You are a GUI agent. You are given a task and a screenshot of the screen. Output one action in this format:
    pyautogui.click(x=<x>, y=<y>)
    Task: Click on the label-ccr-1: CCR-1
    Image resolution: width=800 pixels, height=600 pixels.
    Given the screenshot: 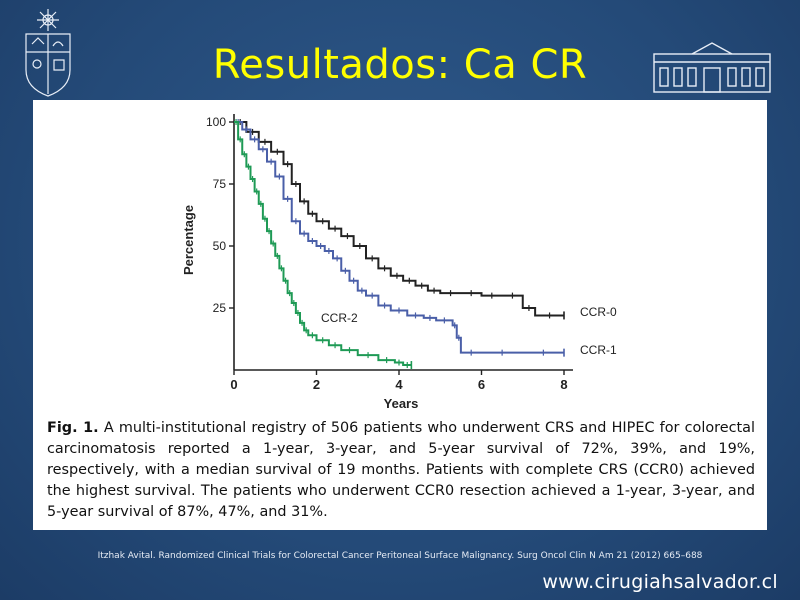 What is the action you would take?
    pyautogui.click(x=598, y=350)
    